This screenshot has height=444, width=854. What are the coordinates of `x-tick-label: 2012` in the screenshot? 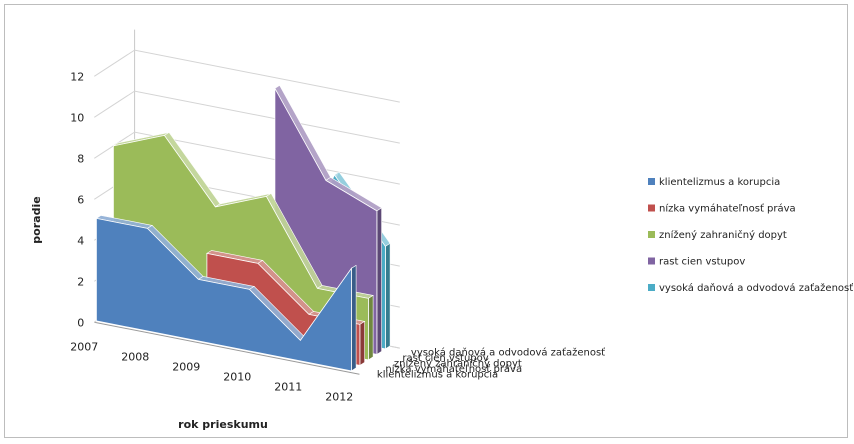 It's located at (339, 396).